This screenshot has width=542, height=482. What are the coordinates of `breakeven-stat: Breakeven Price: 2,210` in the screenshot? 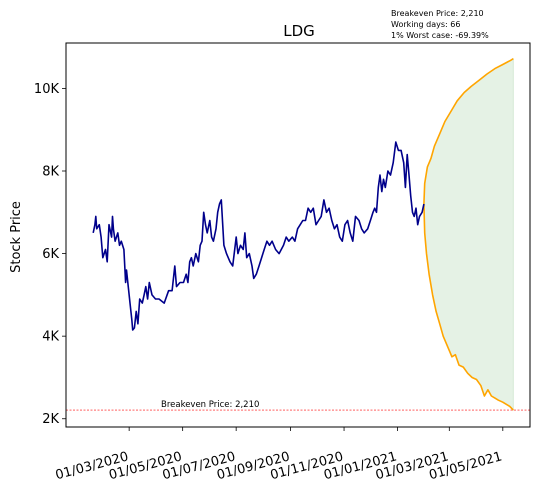 It's located at (437, 13).